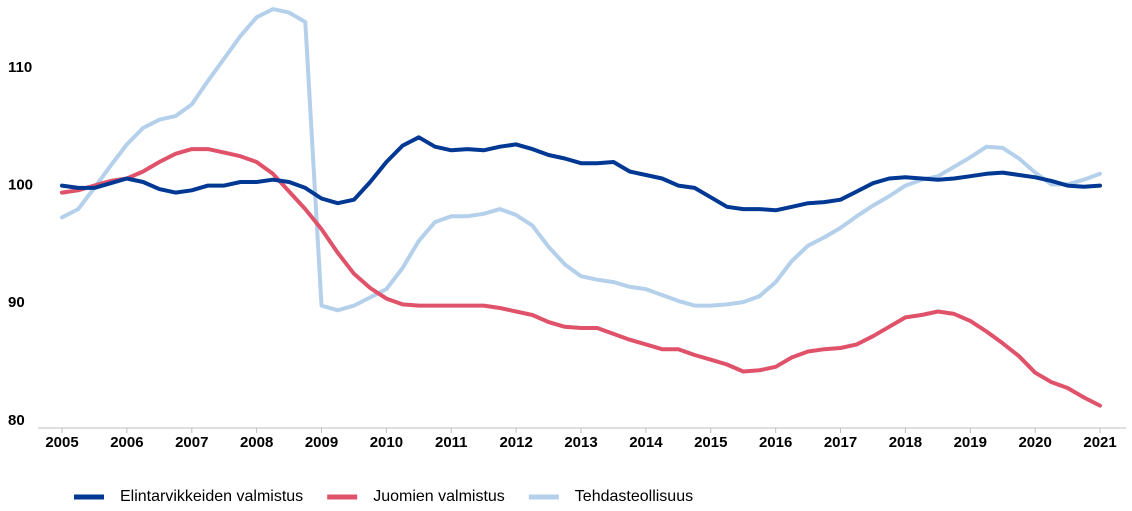 The image size is (1132, 511). Describe the element at coordinates (840, 442) in the screenshot. I see `x-tick-label: 2017` at that location.